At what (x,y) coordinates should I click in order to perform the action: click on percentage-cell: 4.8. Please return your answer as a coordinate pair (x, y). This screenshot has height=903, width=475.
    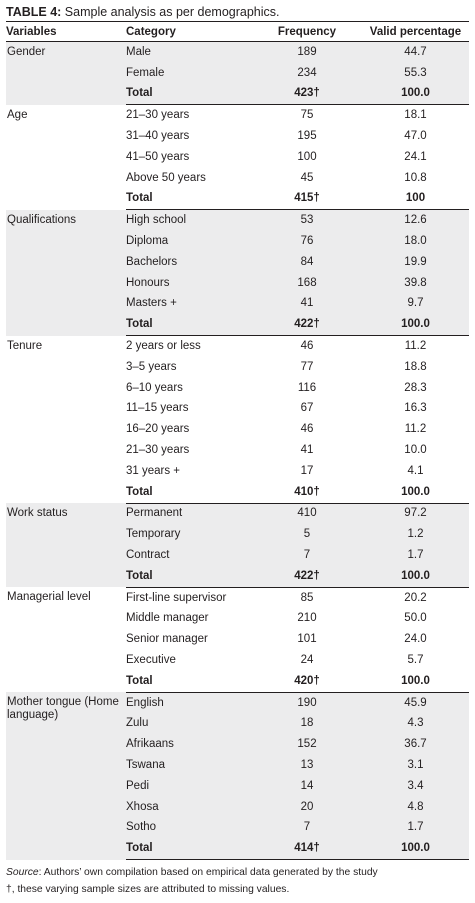
    Looking at the image, I should click on (415, 807).